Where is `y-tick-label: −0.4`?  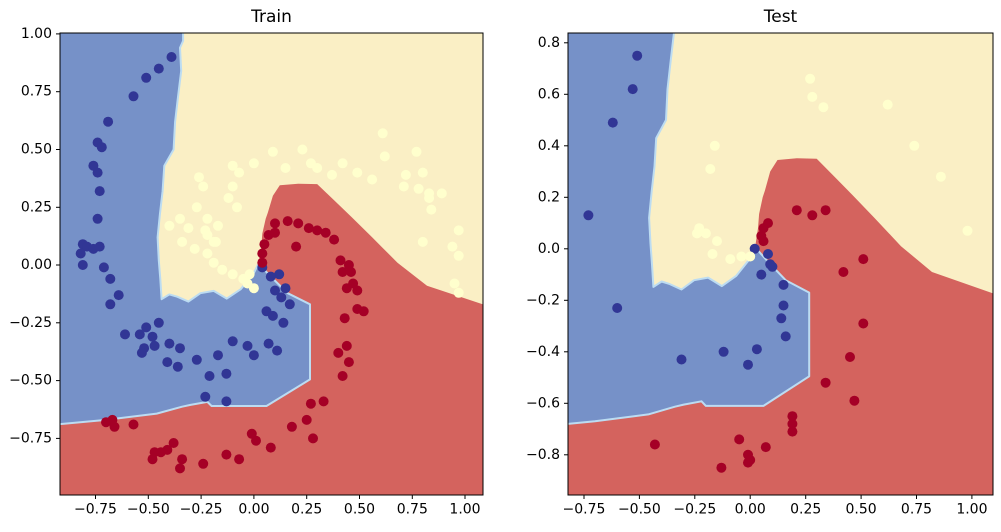
y-tick-label: −0.4 is located at coordinates (543, 352).